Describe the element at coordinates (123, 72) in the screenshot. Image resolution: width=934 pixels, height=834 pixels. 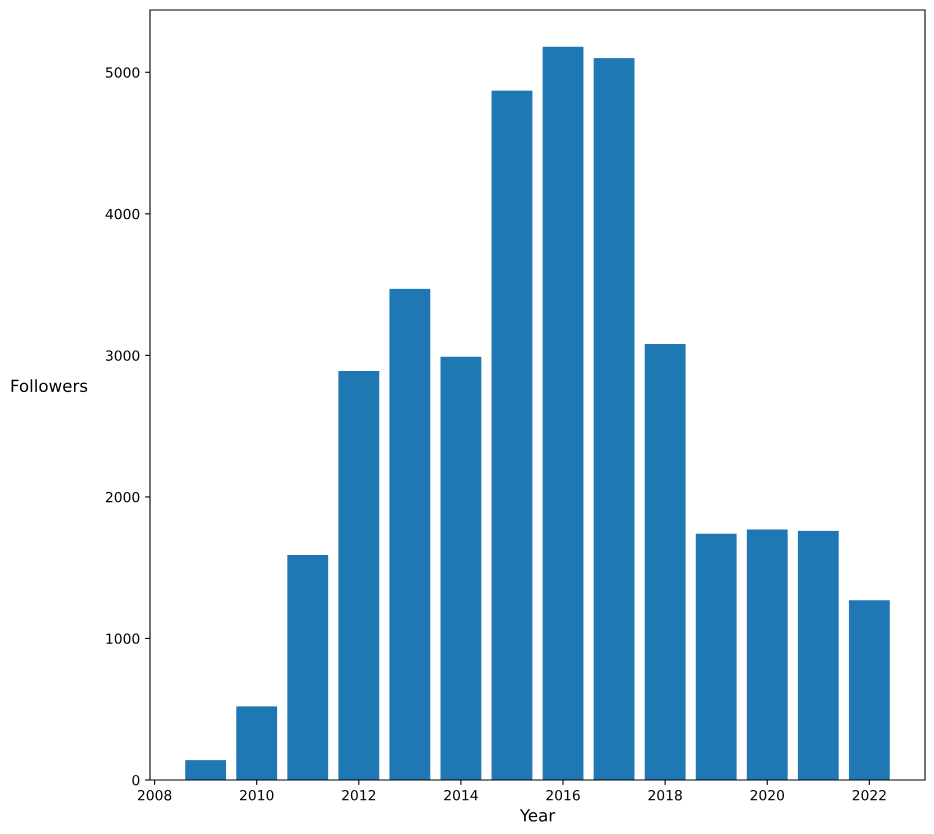
I see `y-tick-label: 5000` at that location.